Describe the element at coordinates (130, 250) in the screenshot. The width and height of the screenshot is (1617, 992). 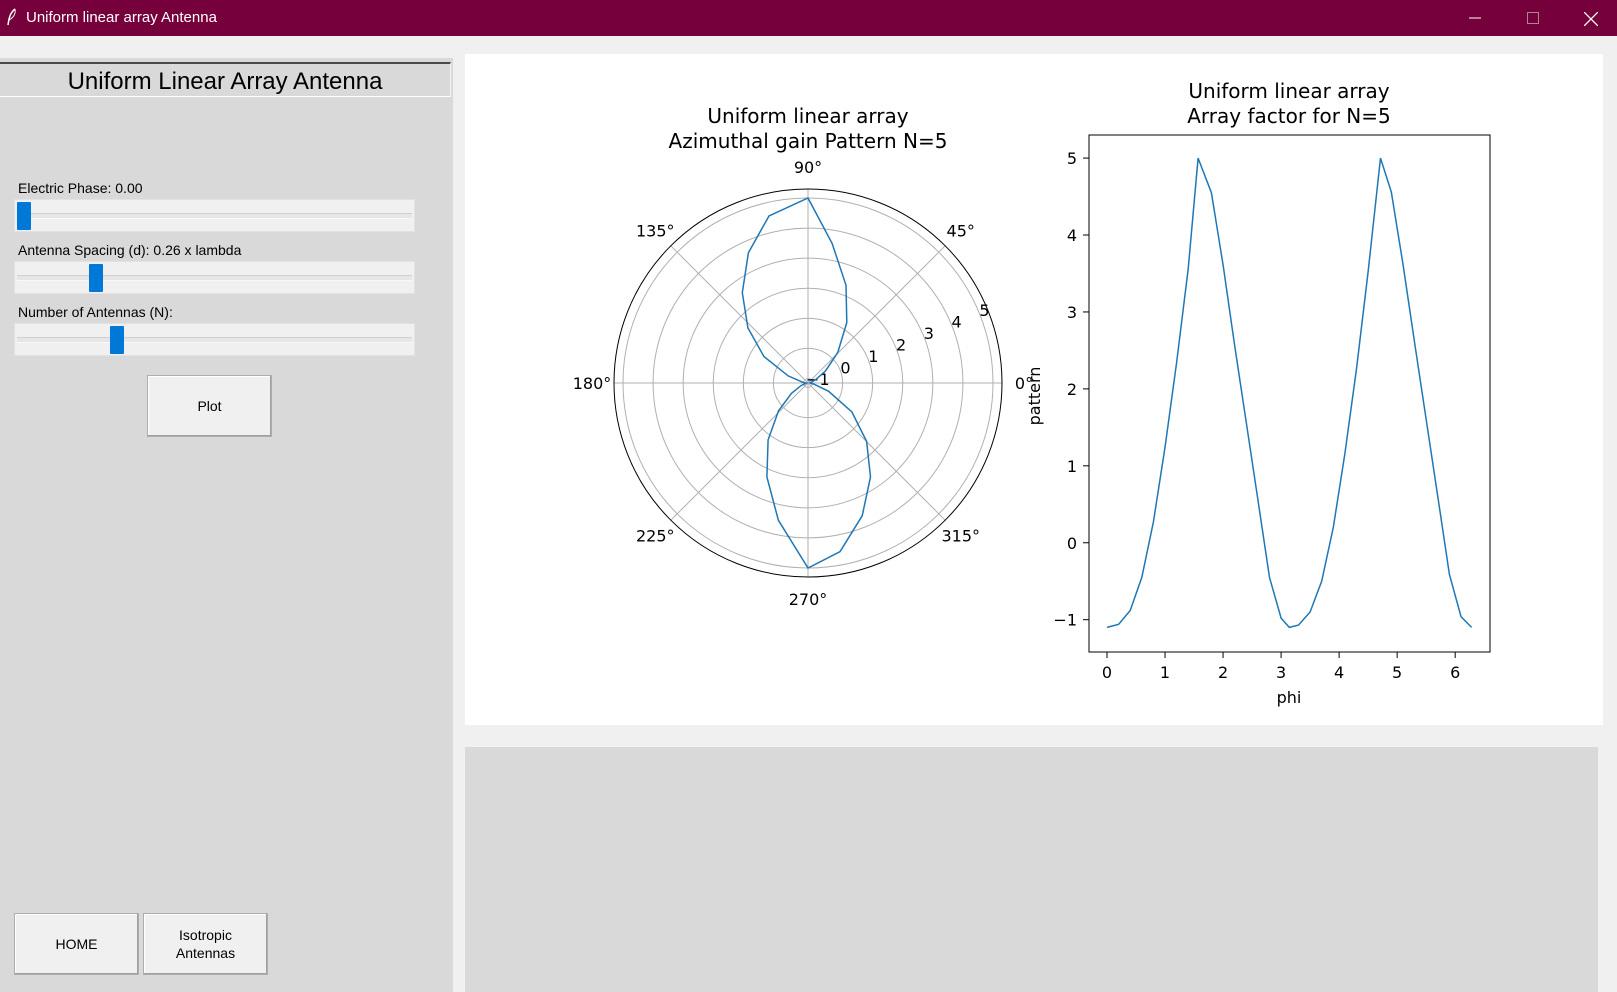
I see `antenna-spacing-label: Antenna Spacing (d): 0.26 x lambda` at that location.